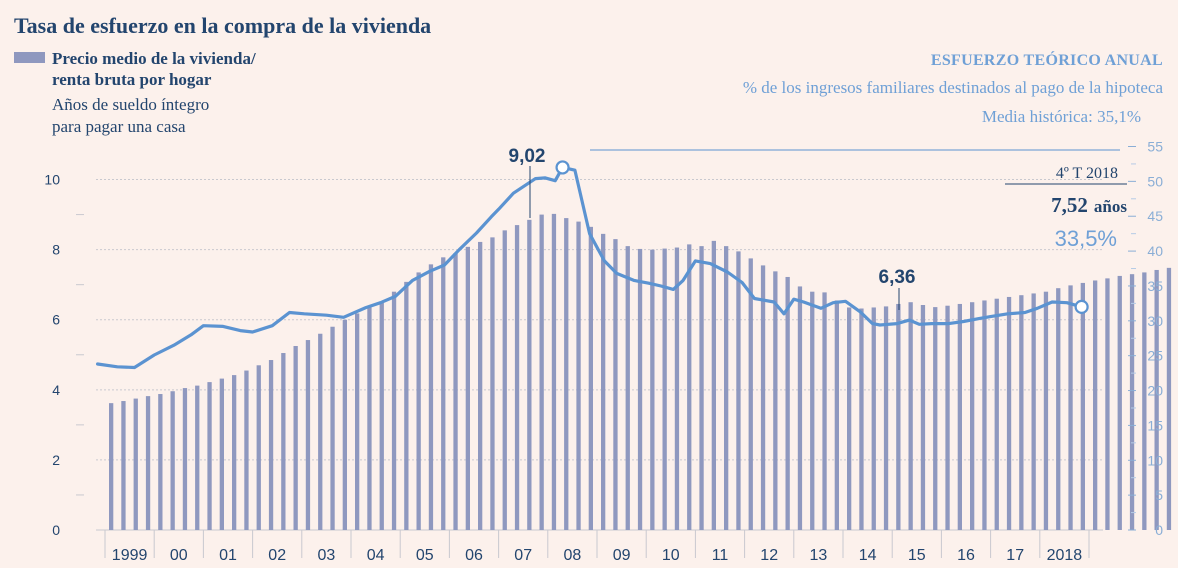 This screenshot has height=568, width=1178. What do you see at coordinates (56, 530) in the screenshot?
I see `left-tick-label: 0` at bounding box center [56, 530].